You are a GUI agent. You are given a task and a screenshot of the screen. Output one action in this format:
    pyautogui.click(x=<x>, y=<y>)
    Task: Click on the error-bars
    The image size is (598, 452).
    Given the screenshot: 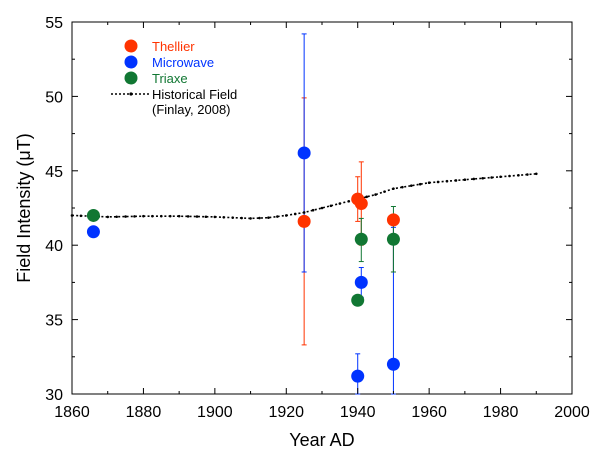 What is the action you would take?
    pyautogui.click(x=348, y=214)
    